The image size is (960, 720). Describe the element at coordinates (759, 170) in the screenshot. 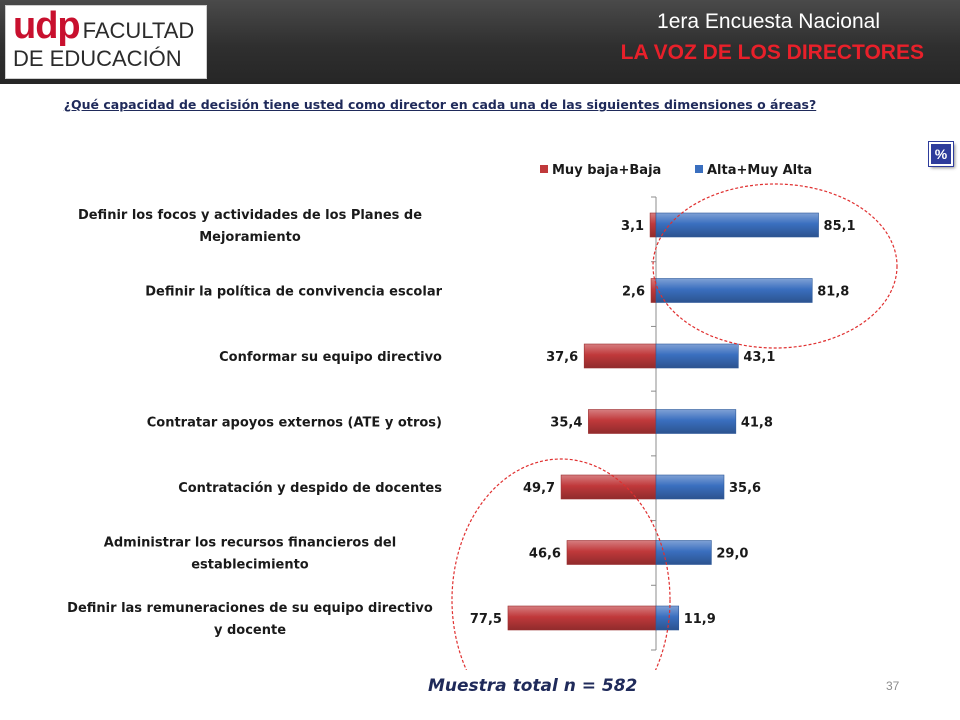

I see `legend-label-1: Alta+Muy Alta` at that location.